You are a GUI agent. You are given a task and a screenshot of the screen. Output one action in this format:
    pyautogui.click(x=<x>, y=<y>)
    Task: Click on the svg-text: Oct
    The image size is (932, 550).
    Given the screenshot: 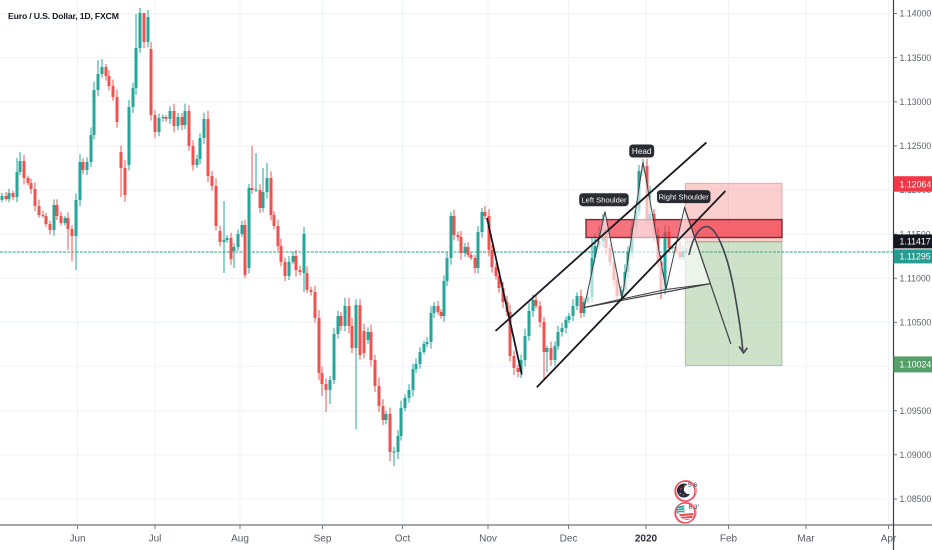 What is the action you would take?
    pyautogui.click(x=403, y=539)
    